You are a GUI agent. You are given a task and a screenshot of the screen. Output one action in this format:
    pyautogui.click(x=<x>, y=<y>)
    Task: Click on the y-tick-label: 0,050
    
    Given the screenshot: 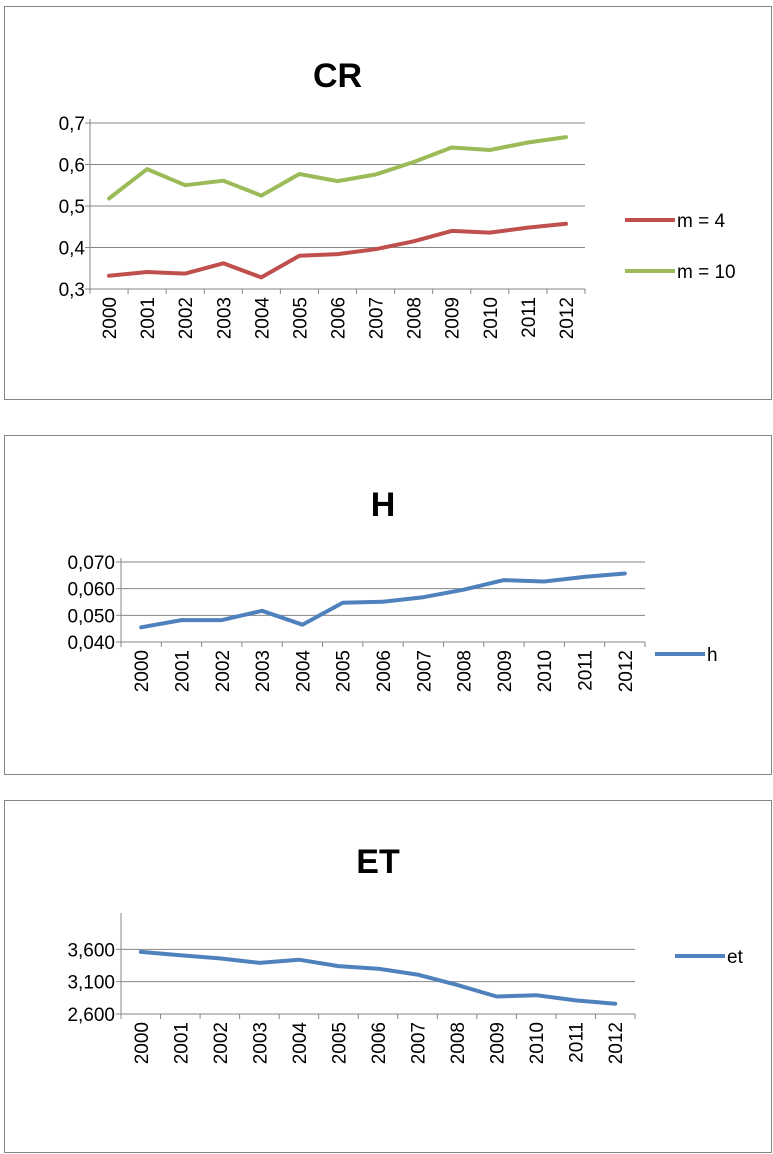 What is the action you would take?
    pyautogui.click(x=91, y=616)
    